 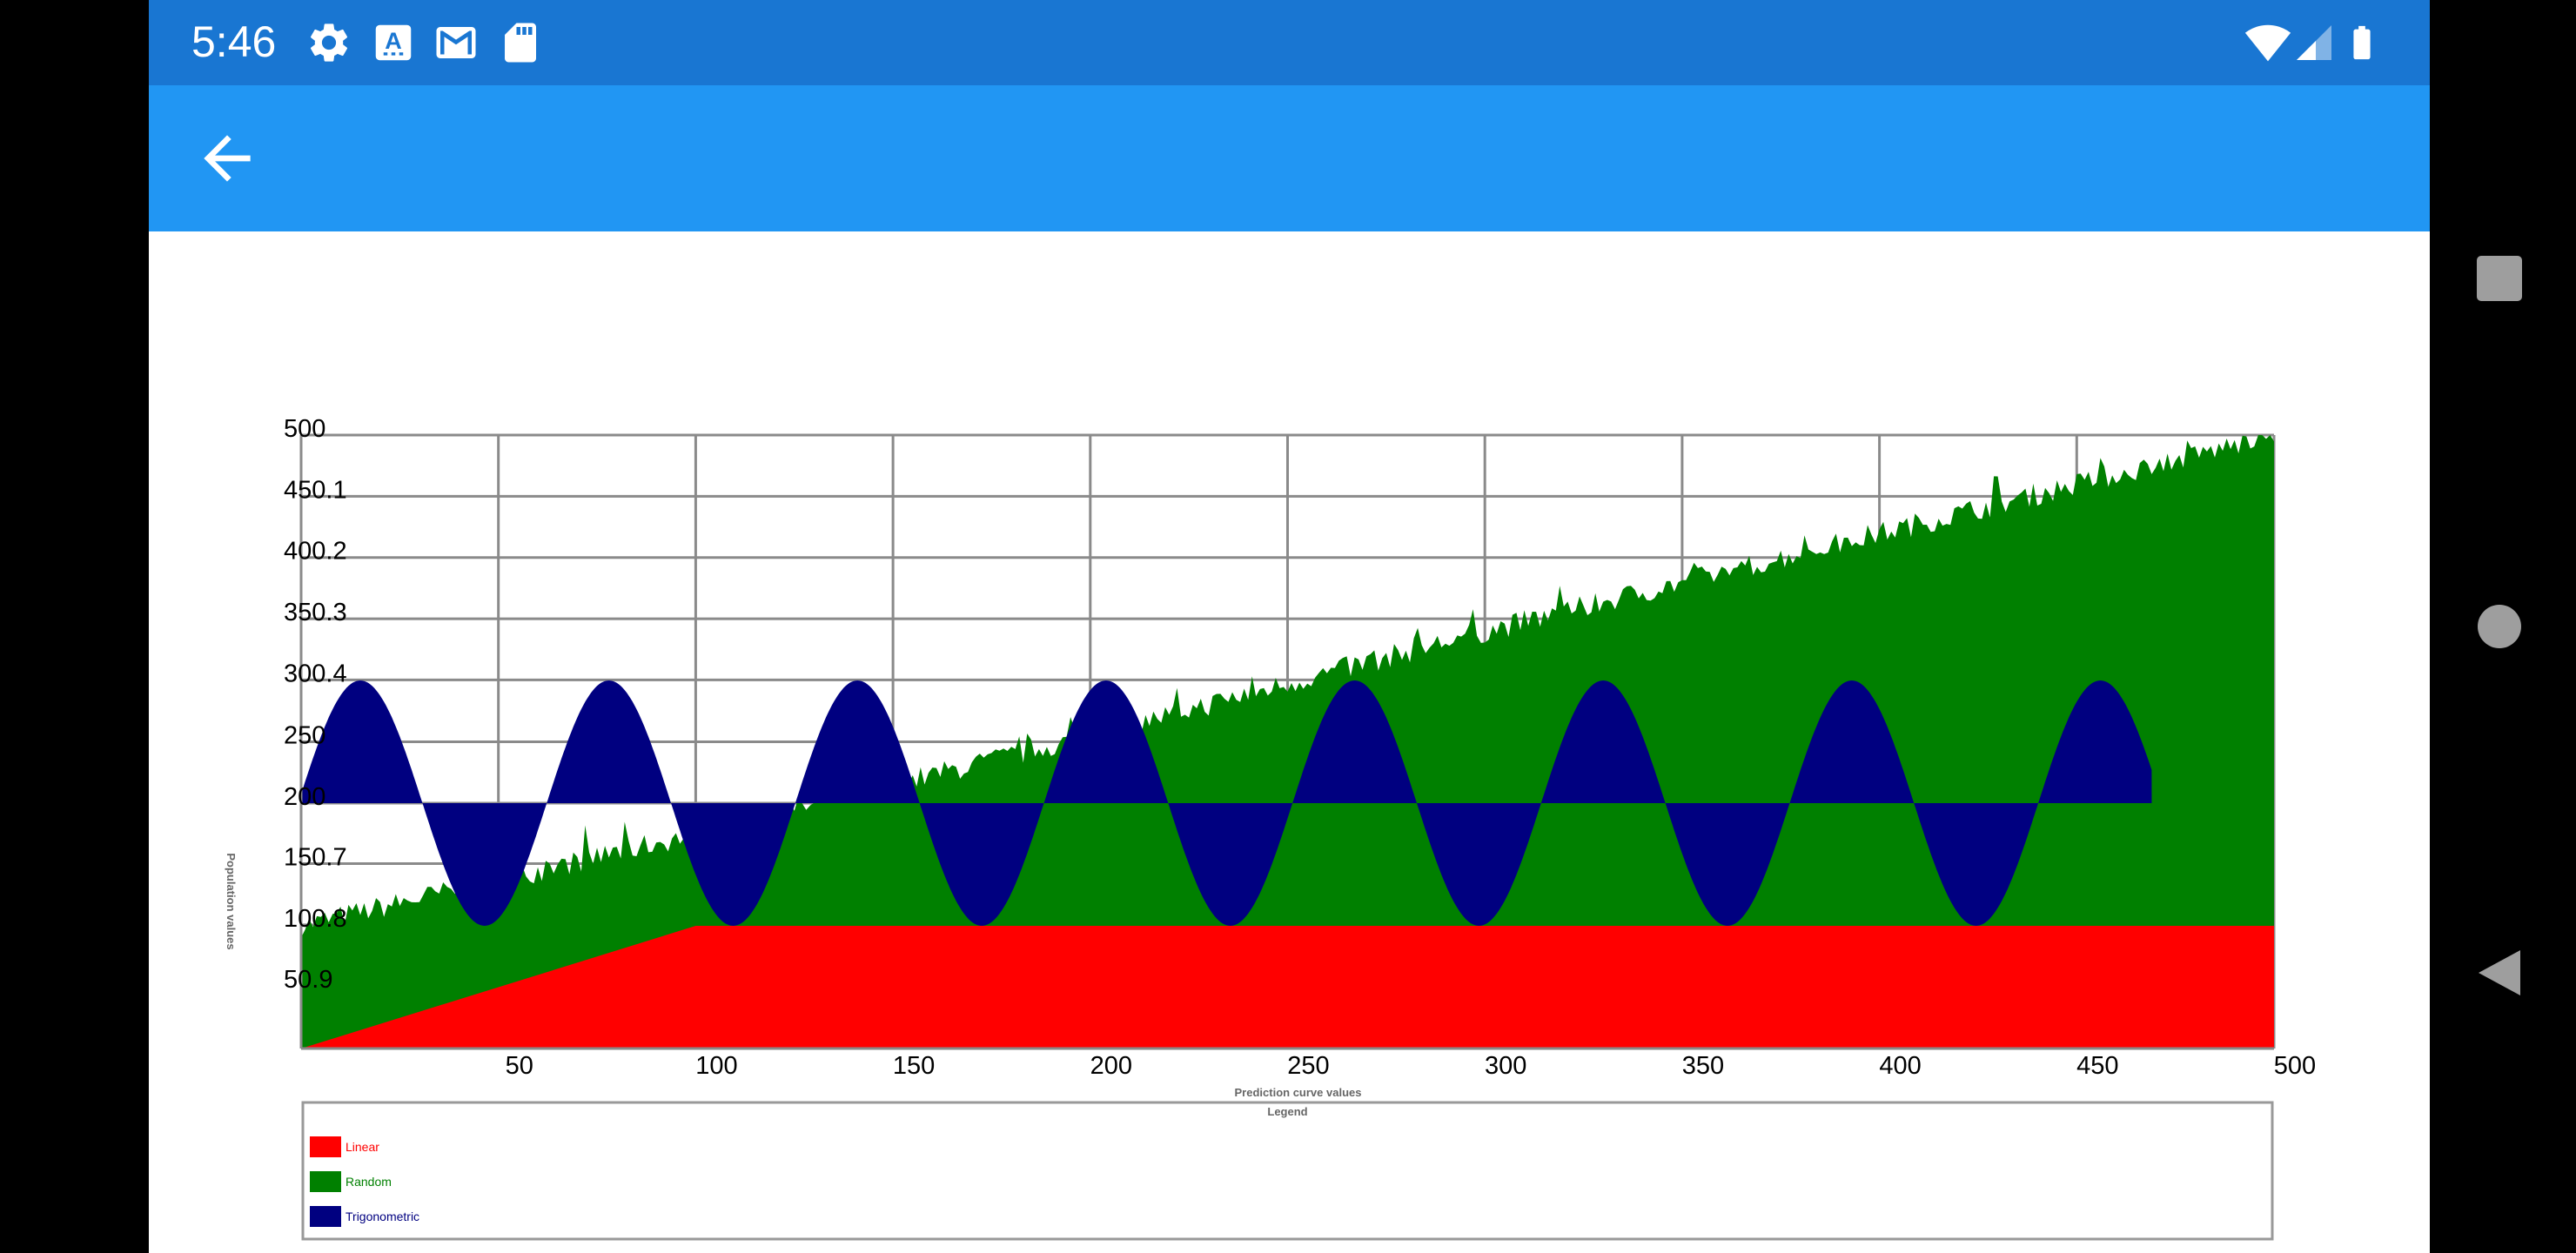 What do you see at coordinates (315, 919) in the screenshot?
I see `y-tick-label: 100.8` at bounding box center [315, 919].